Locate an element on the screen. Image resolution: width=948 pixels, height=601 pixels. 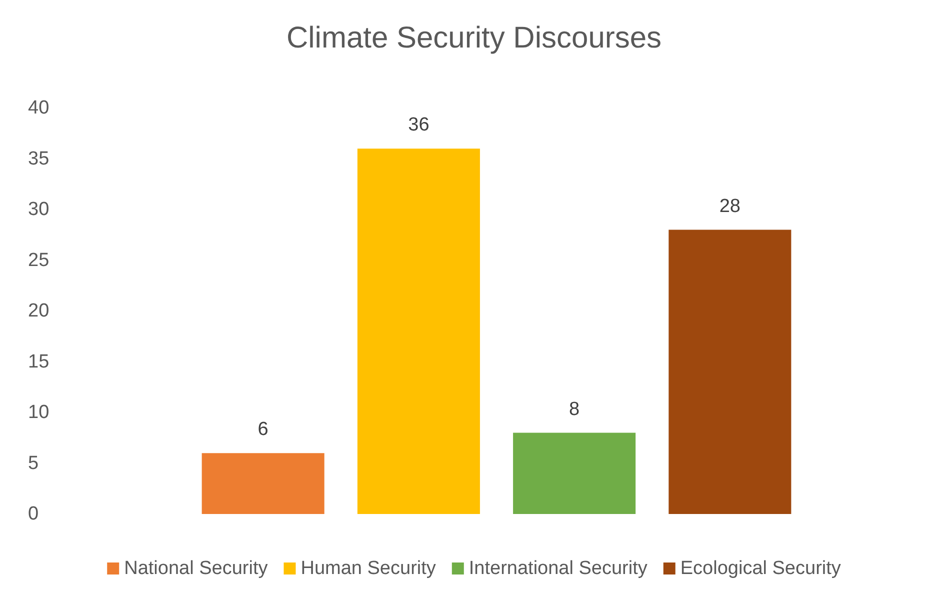
y-tick-label: 10 is located at coordinates (39, 412).